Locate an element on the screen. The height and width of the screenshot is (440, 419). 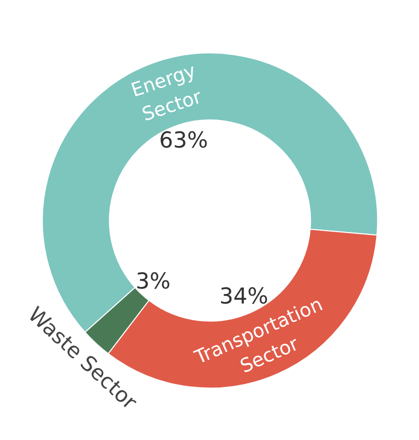
data-label: 3% is located at coordinates (153, 281).